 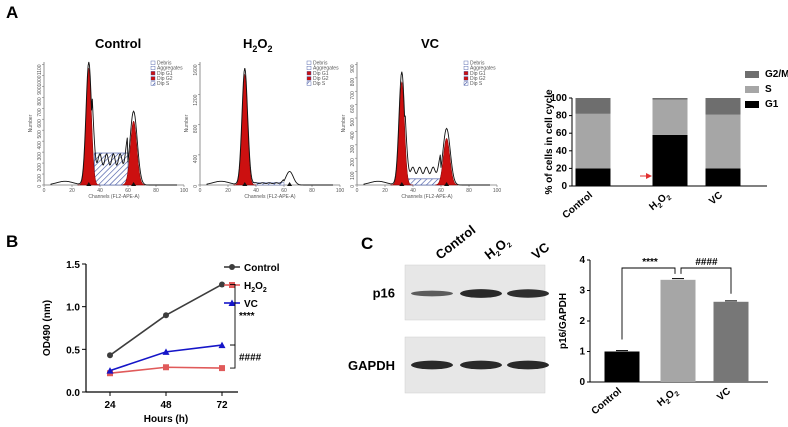 I want to click on flow-s-region, so click(x=111, y=169).